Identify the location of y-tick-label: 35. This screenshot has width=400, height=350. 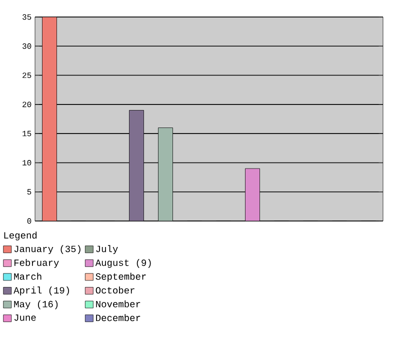
(27, 17).